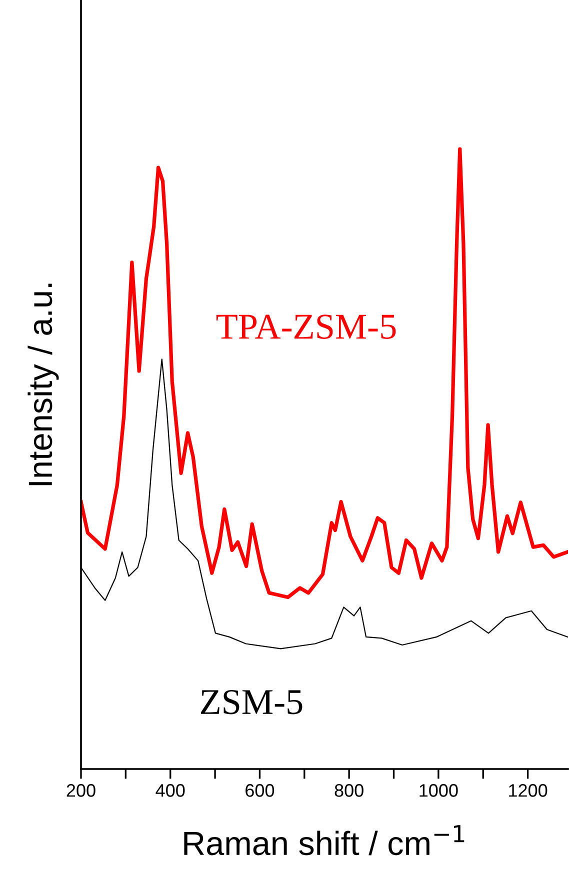 Image resolution: width=569 pixels, height=869 pixels. I want to click on x-tick-label: 400, so click(170, 790).